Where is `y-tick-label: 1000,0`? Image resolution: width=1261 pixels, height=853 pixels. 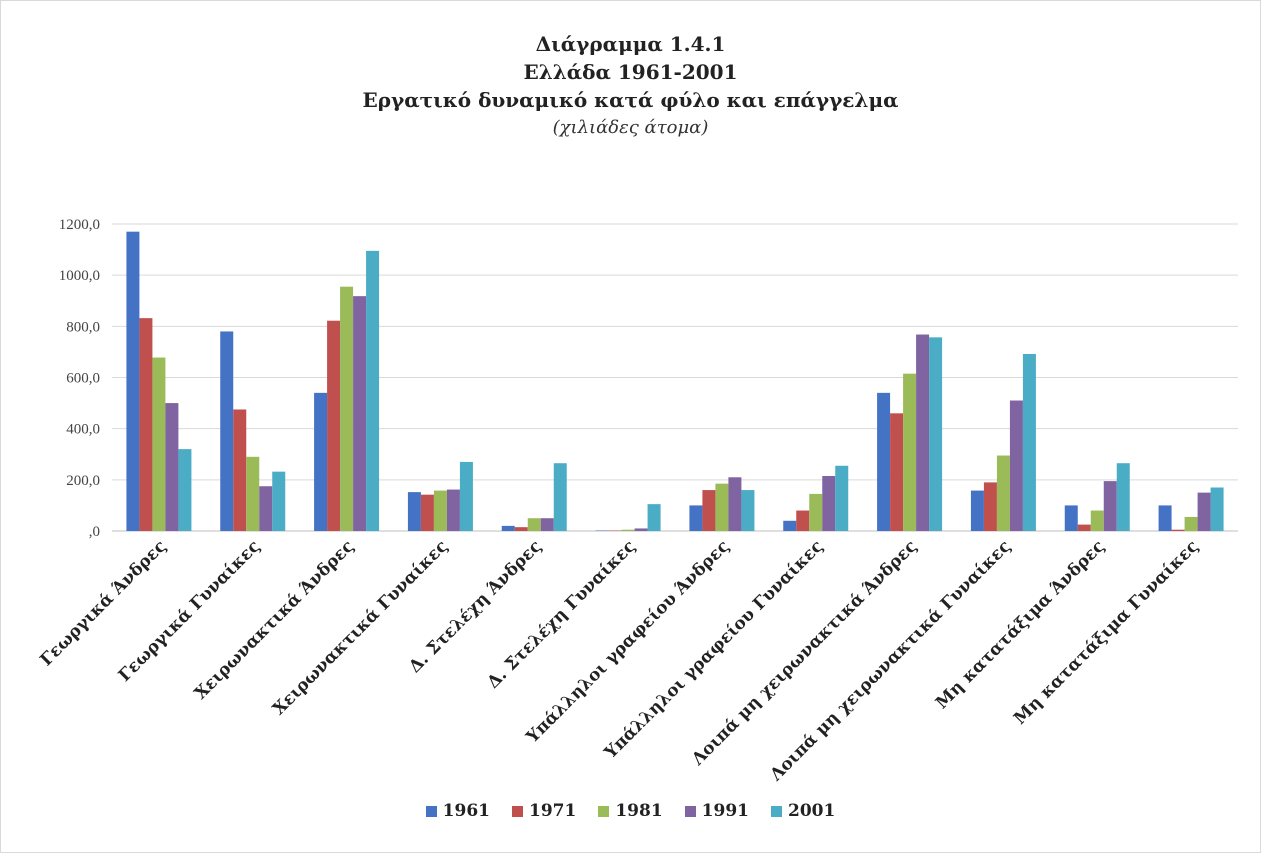 y-tick-label: 1000,0 is located at coordinates (79, 276).